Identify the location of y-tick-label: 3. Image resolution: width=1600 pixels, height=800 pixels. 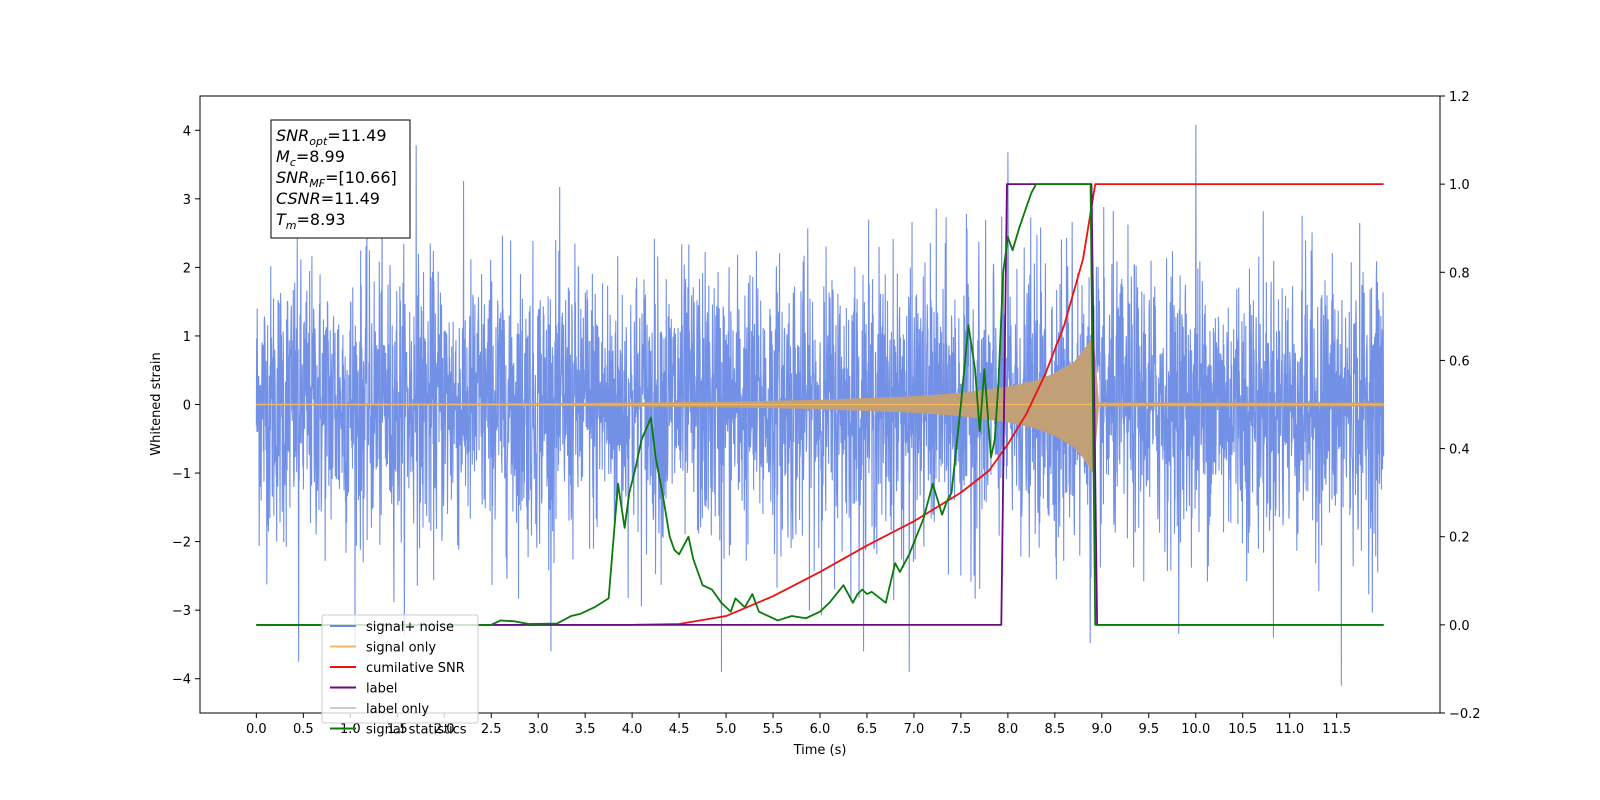
(187, 200).